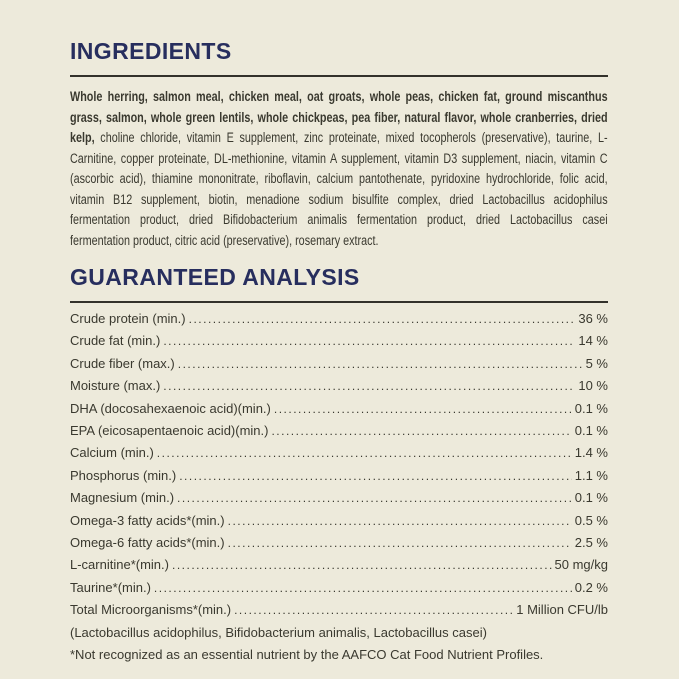 This screenshot has width=679, height=679. I want to click on analysis-value: 14 %, so click(593, 341).